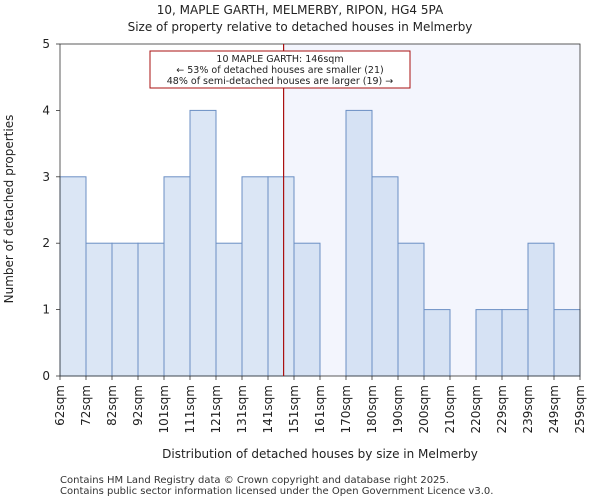 This screenshot has width=600, height=504. What do you see at coordinates (528, 409) in the screenshot?
I see `x-tick-label-239sqm: 239sqm` at bounding box center [528, 409].